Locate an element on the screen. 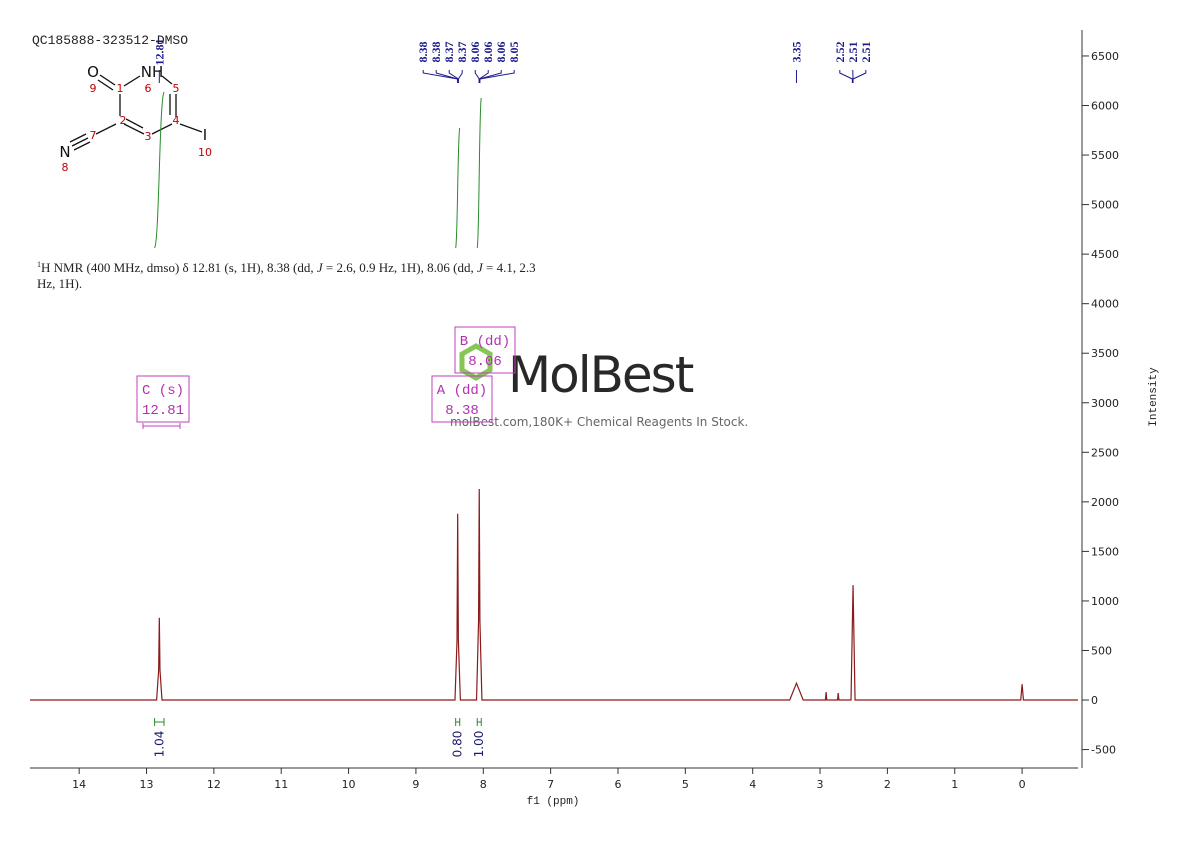 This screenshot has height=841, width=1190. peak-label: 8.37 is located at coordinates (449, 52).